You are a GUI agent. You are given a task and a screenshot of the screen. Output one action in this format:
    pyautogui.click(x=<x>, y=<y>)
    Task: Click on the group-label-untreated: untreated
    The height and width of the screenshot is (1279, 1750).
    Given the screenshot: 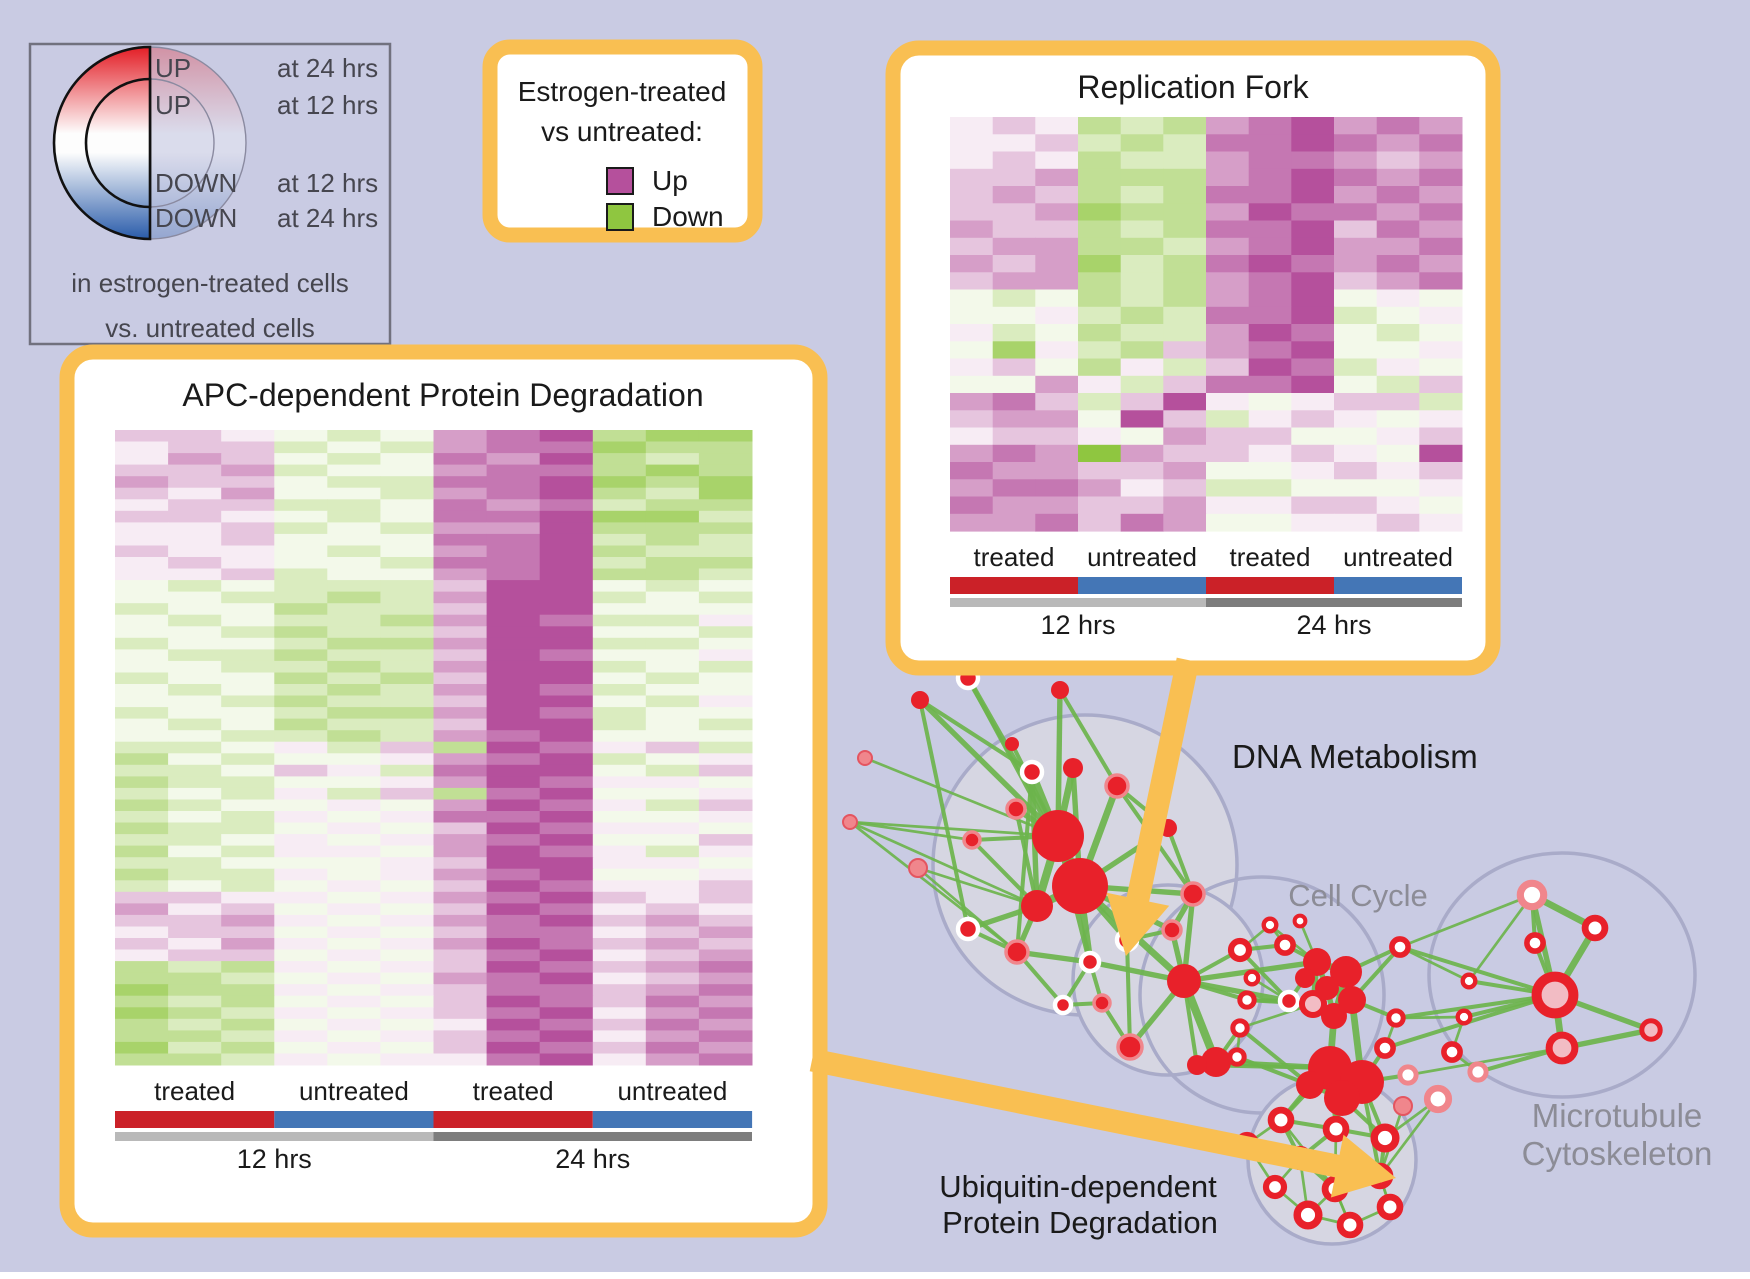 What is the action you would take?
    pyautogui.click(x=354, y=1091)
    